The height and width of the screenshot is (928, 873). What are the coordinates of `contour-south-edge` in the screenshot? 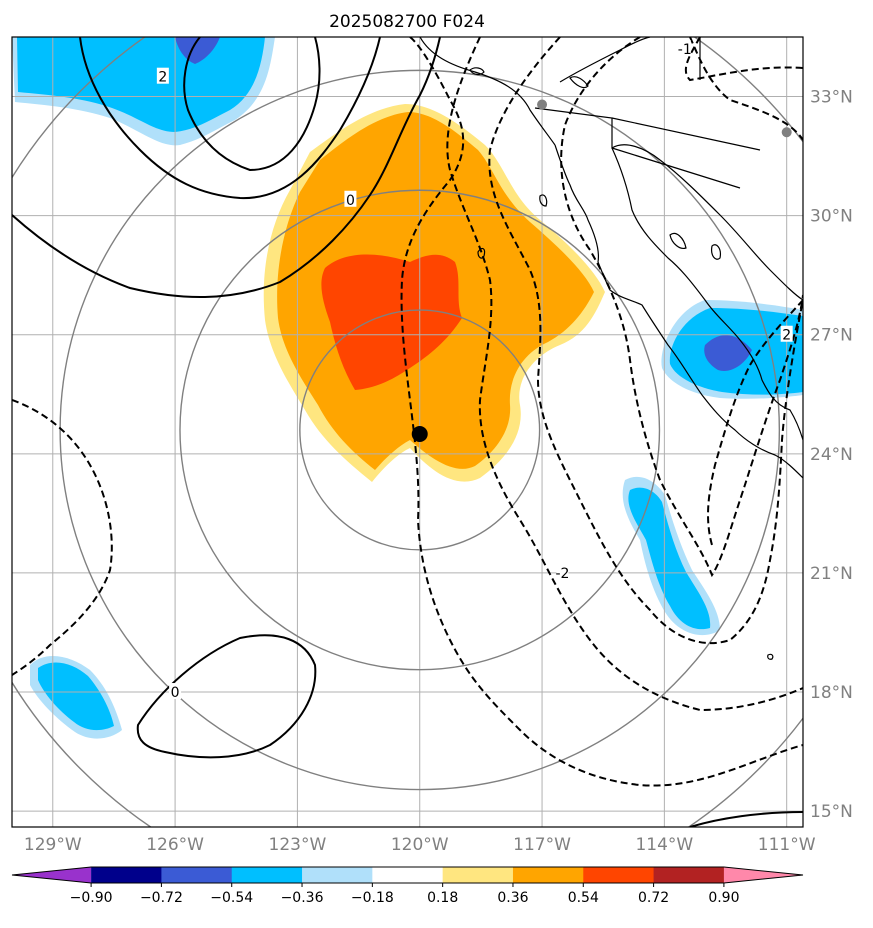 It's located at (746, 819).